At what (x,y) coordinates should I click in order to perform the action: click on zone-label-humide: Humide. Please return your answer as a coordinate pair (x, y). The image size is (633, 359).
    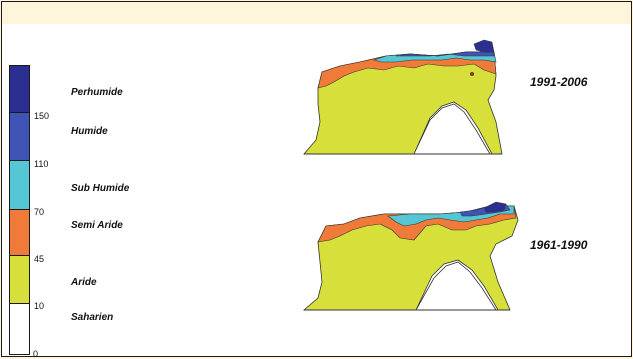
    Looking at the image, I should click on (89, 131).